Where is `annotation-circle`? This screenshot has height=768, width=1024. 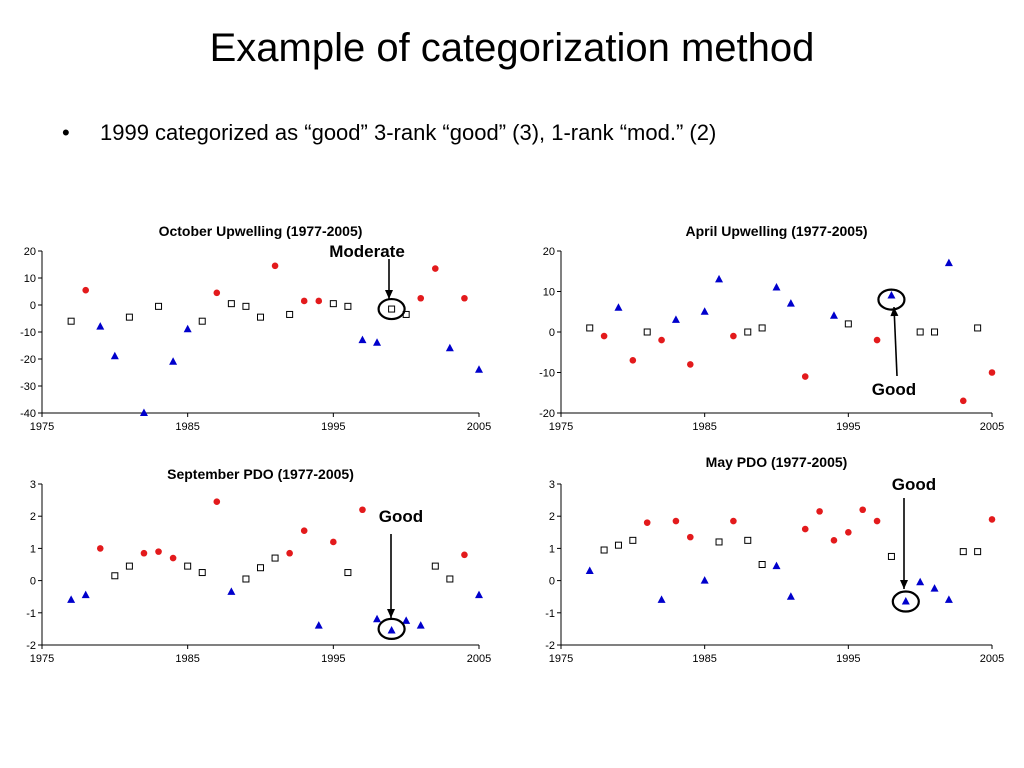
annotation-circle is located at coordinates (391, 309).